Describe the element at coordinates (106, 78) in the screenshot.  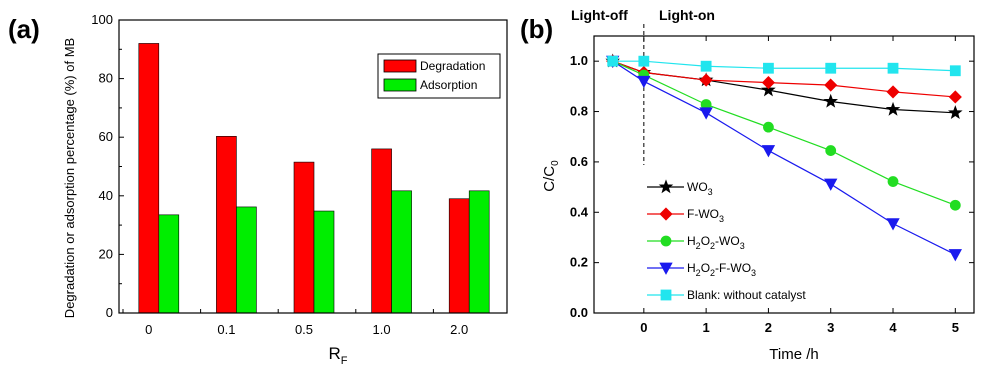
I see `panel-a-y-tick-label: 80` at that location.